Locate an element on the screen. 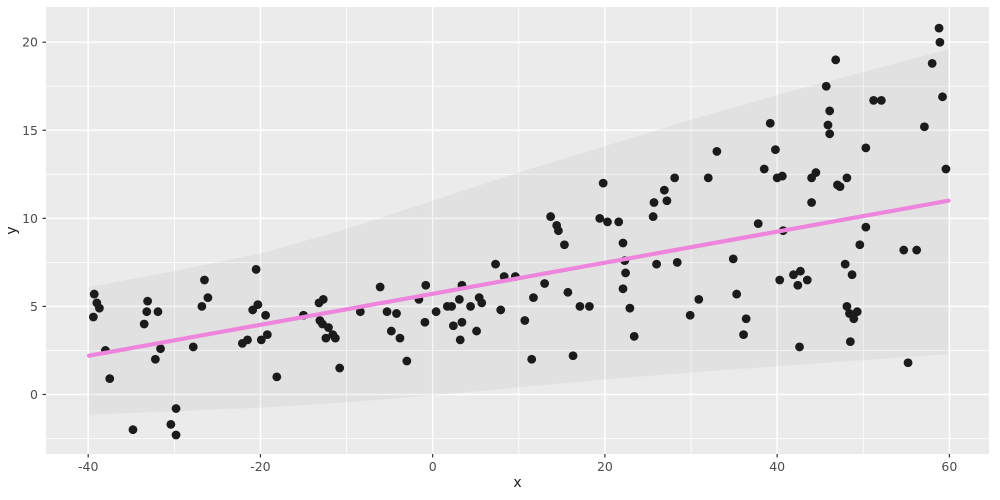 The image size is (1000, 500). y-tick-label: 15 is located at coordinates (30, 130).